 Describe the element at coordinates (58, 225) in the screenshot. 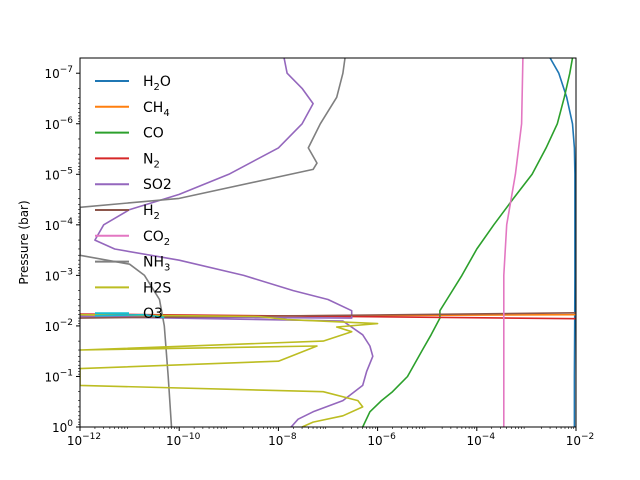

I see `y-tick-label: 10⁻⁴` at that location.